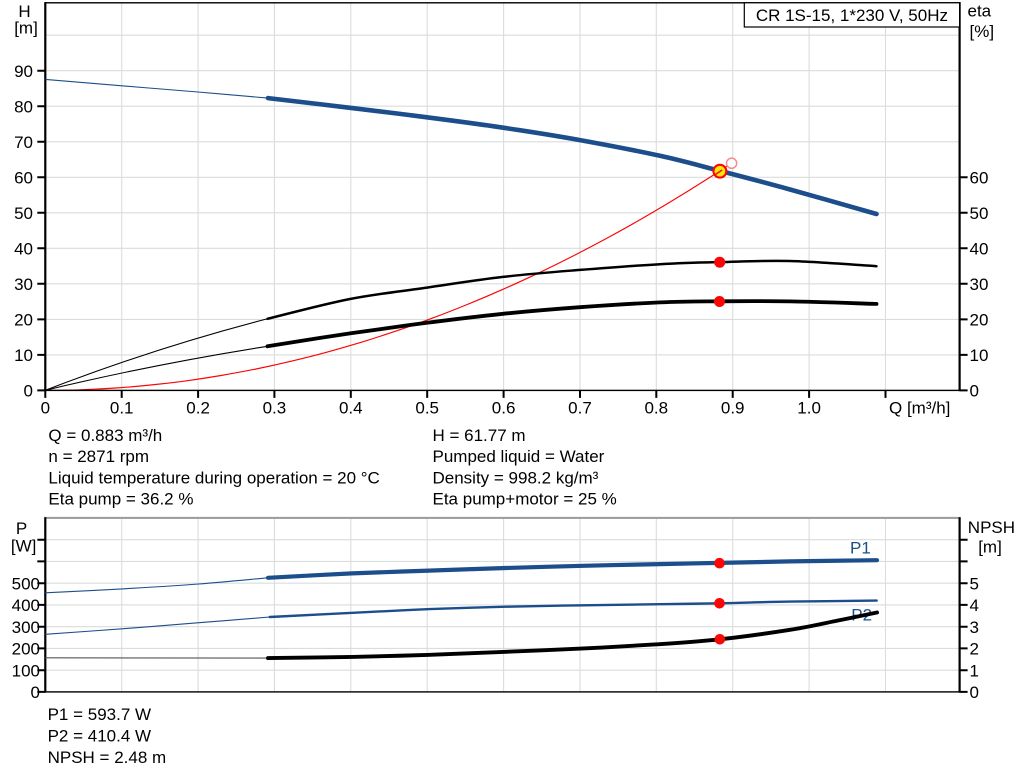  I want to click on svg-text: Eta pump+motor = 25 %, so click(525, 499).